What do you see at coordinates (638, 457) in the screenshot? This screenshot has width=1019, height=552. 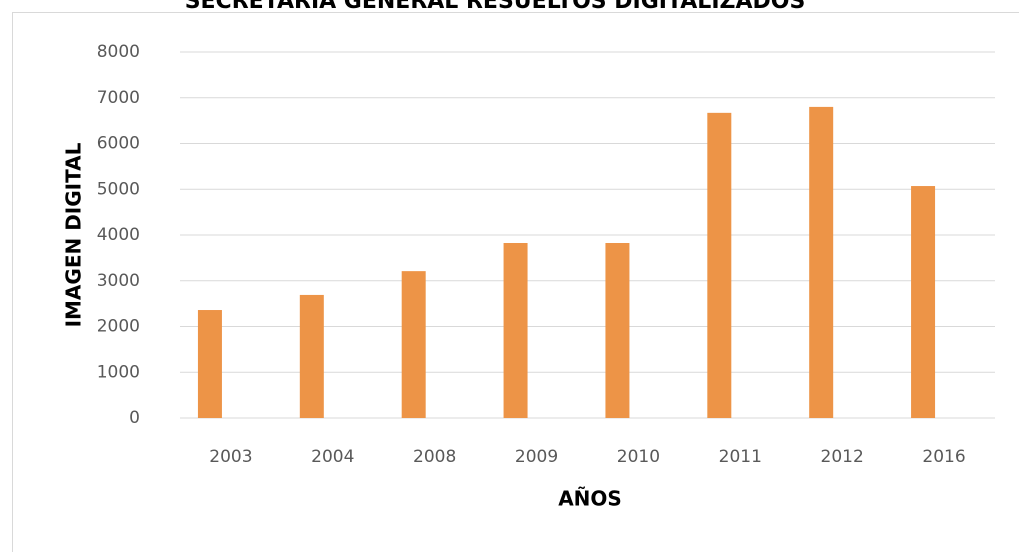 I see `x-tick-label: 2010` at bounding box center [638, 457].